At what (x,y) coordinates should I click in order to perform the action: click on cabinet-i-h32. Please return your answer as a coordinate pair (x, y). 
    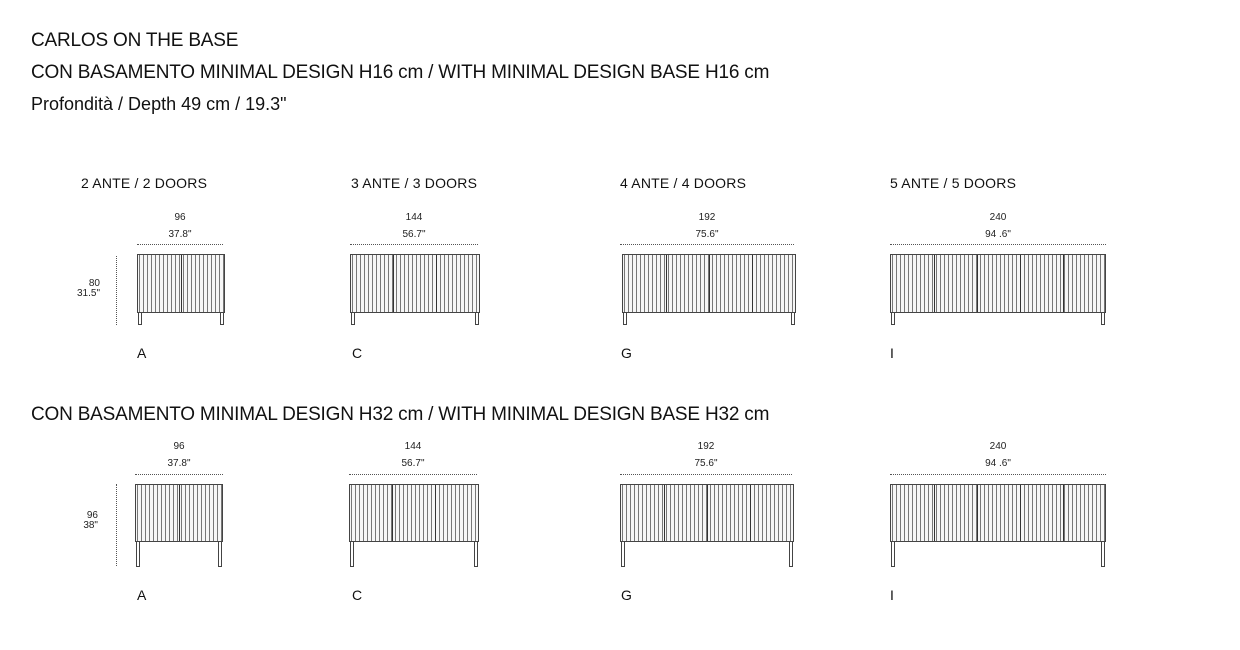
    Looking at the image, I should click on (998, 513).